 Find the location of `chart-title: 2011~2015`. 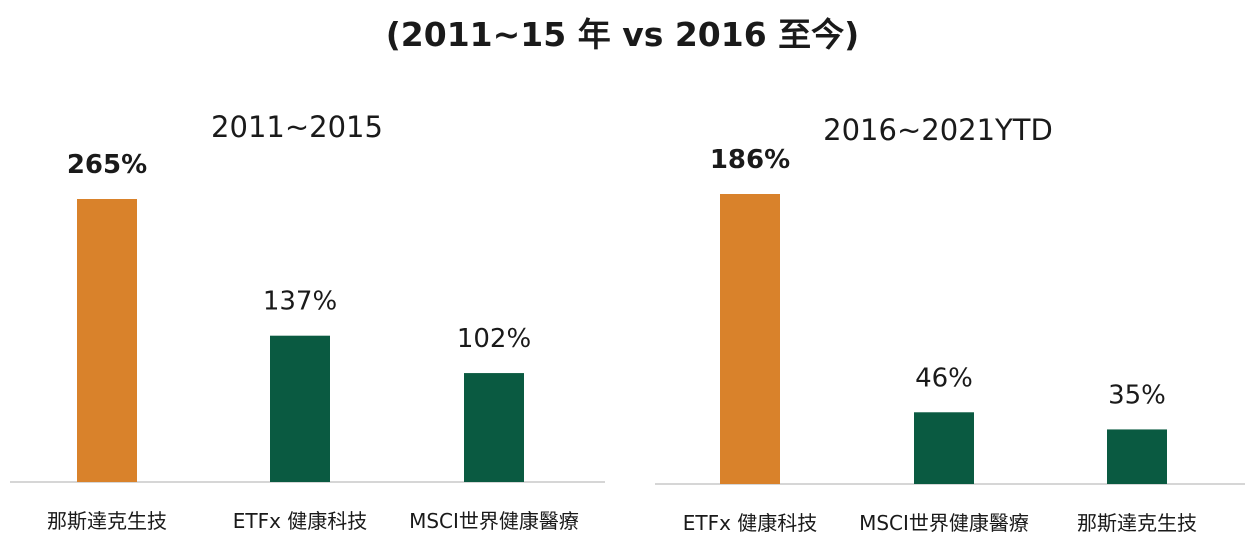

chart-title: 2011~2015 is located at coordinates (297, 127).